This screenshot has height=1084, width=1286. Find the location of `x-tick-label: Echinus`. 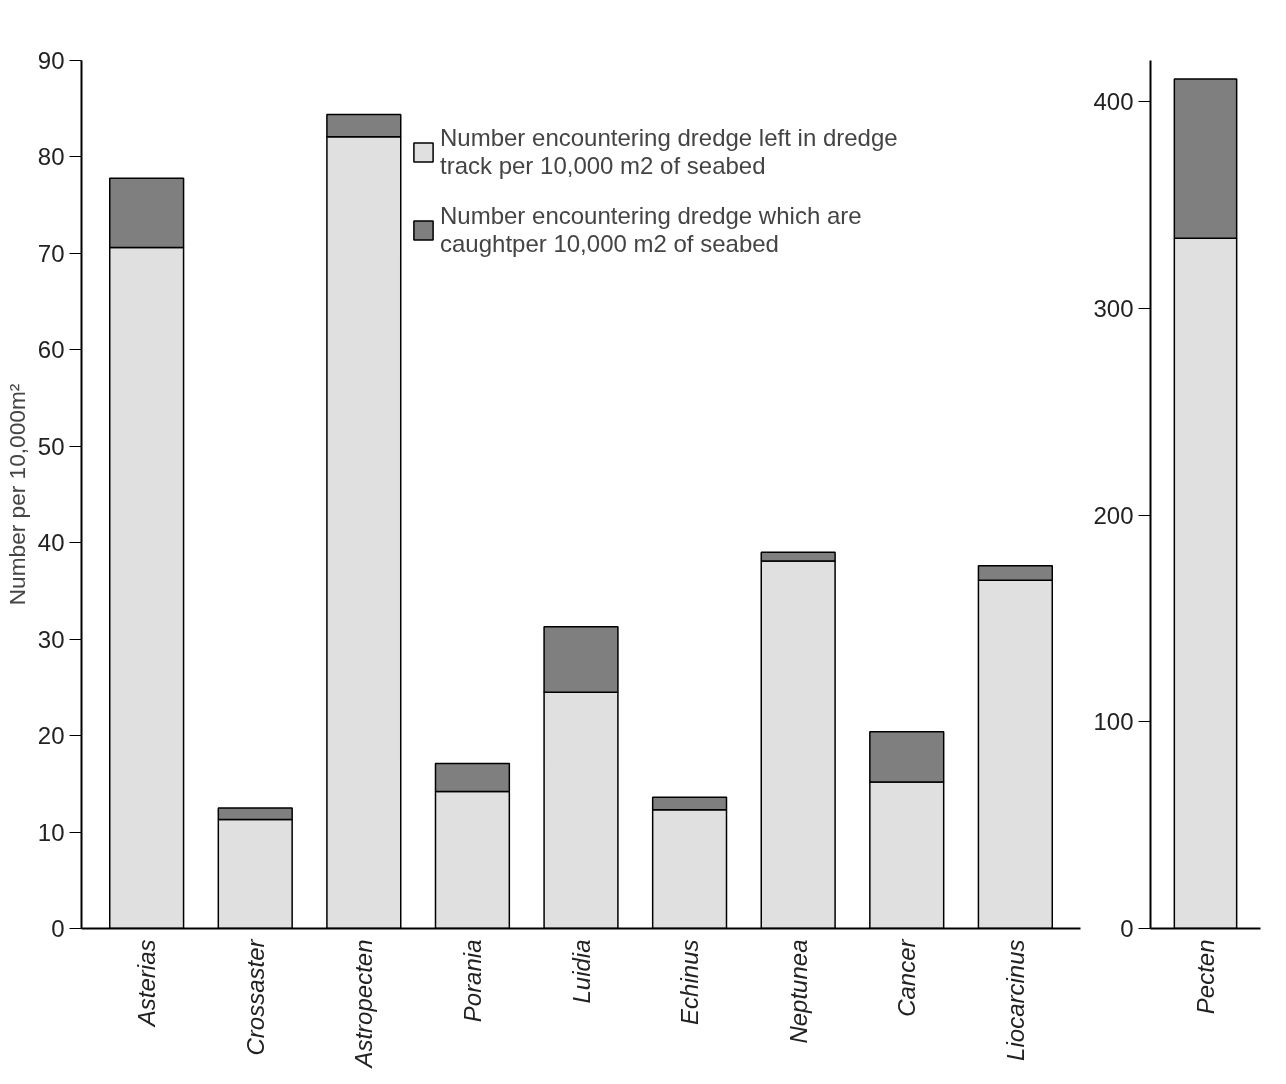

x-tick-label: Echinus is located at coordinates (690, 982).